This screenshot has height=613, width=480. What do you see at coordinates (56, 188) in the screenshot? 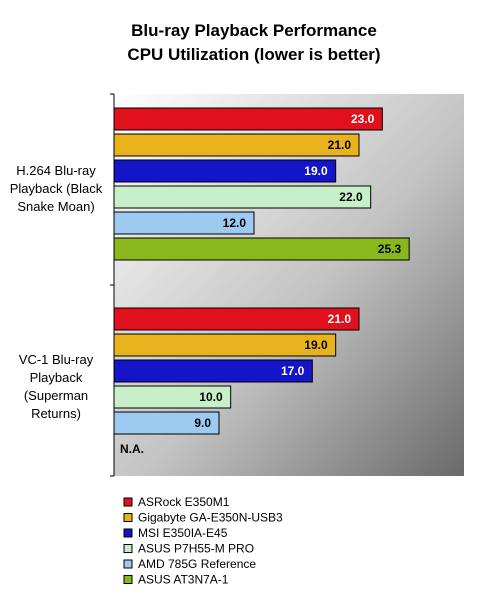
I see `category-label: H.264 Blu-ray Playback (Black Snake Moan)` at bounding box center [56, 188].